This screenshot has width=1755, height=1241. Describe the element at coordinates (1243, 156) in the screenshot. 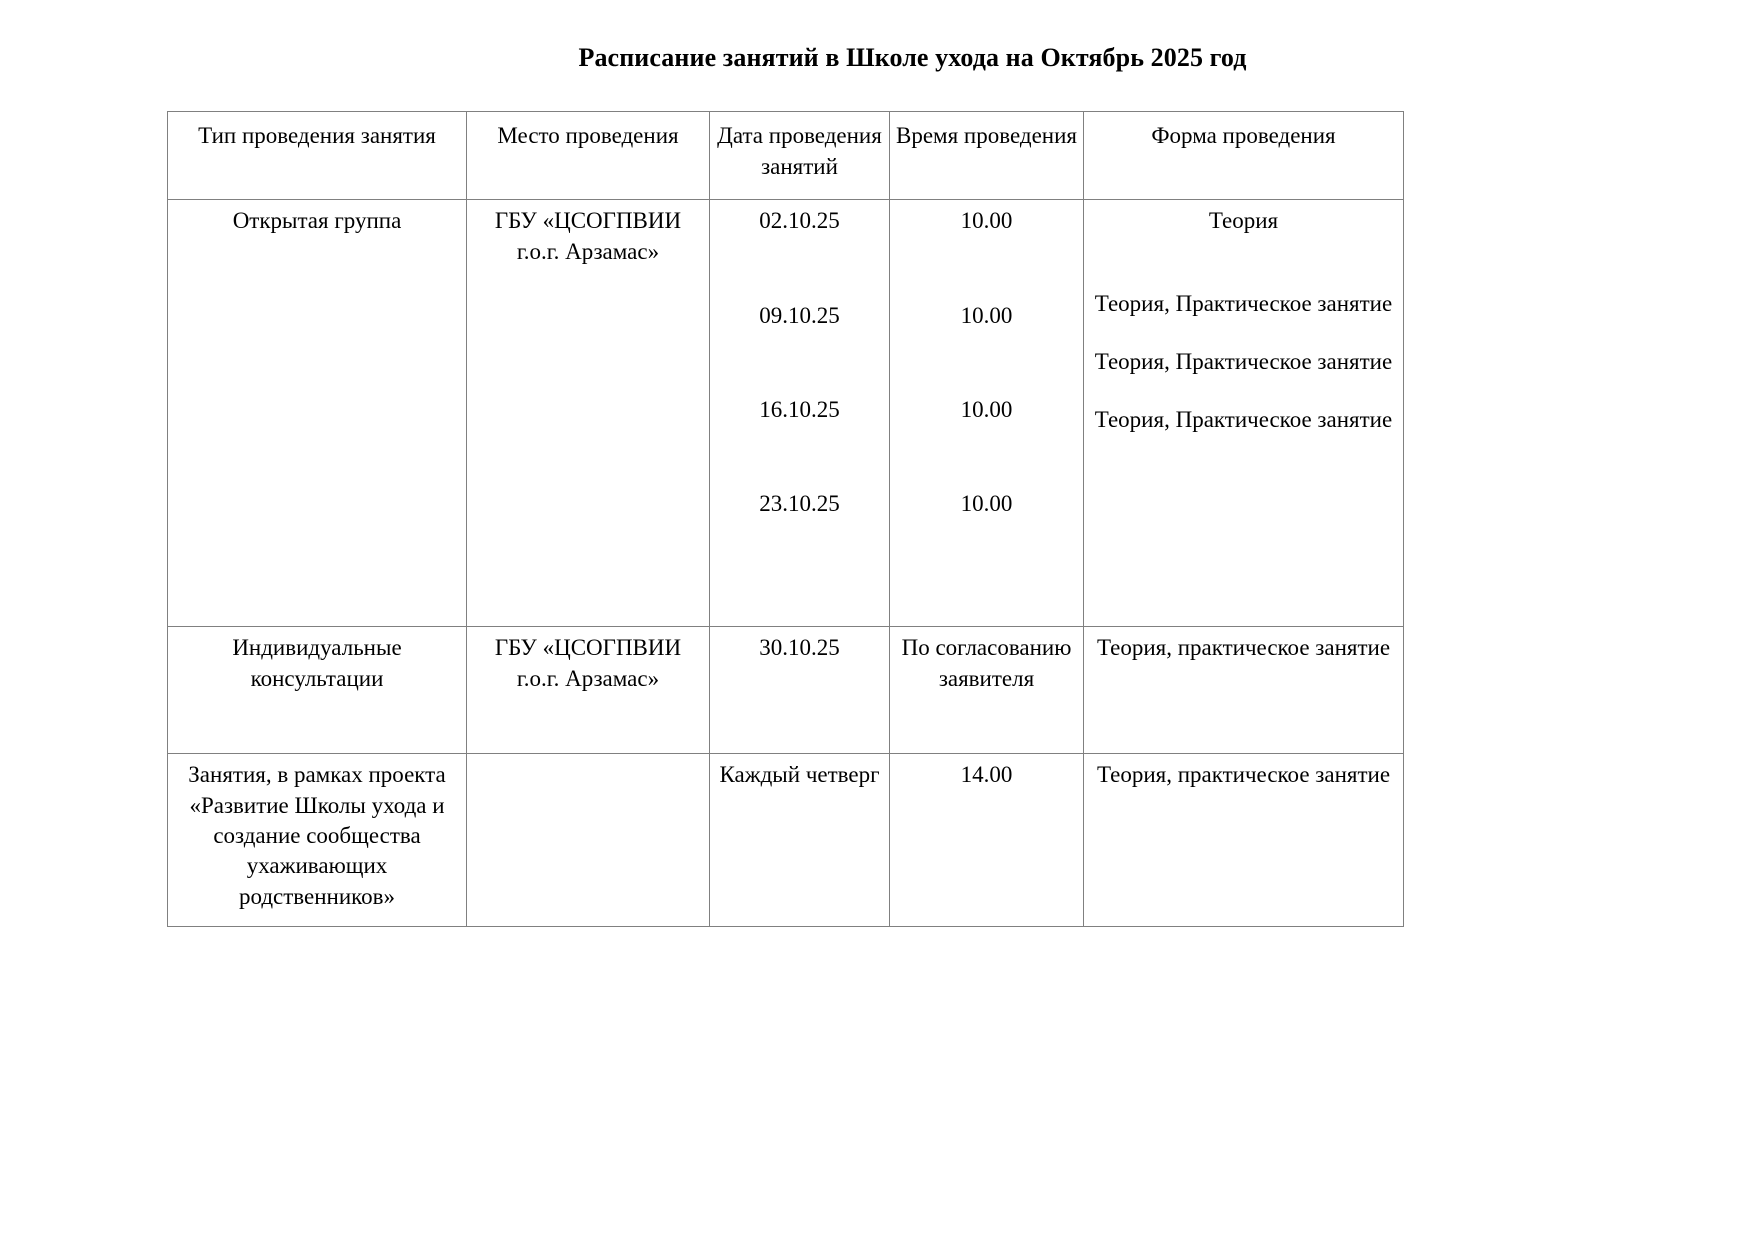

I see `column-header-form: Форма проведения` at that location.